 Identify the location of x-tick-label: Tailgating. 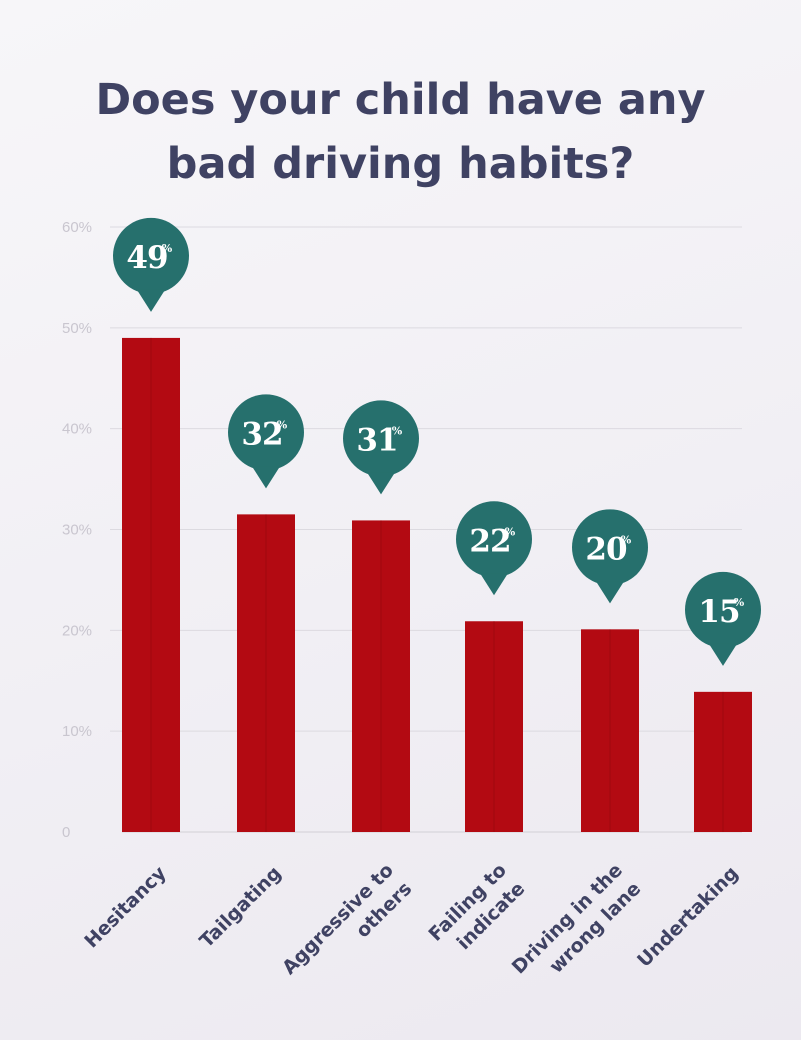
(241, 907).